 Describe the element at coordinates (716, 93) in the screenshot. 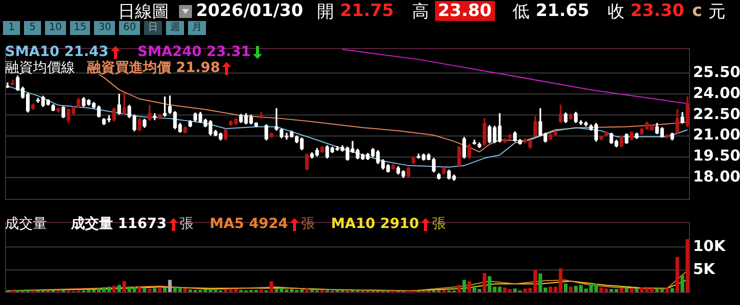

I see `y-tick-label: 24.00` at that location.